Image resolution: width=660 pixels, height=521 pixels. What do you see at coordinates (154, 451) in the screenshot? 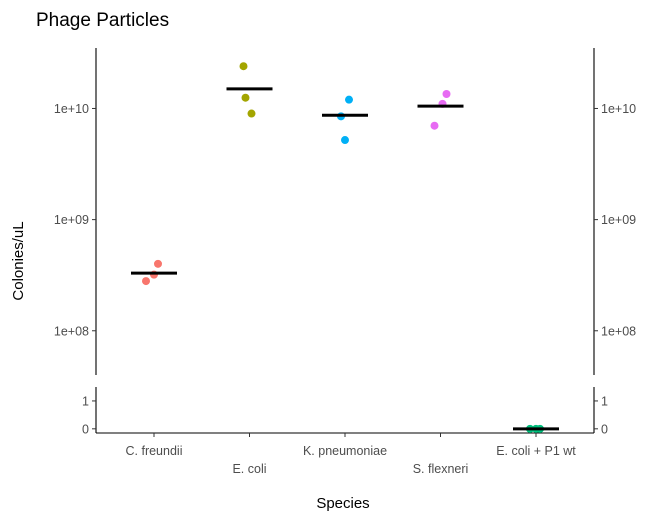
I see `x-tick-label: C. freundii` at bounding box center [154, 451].